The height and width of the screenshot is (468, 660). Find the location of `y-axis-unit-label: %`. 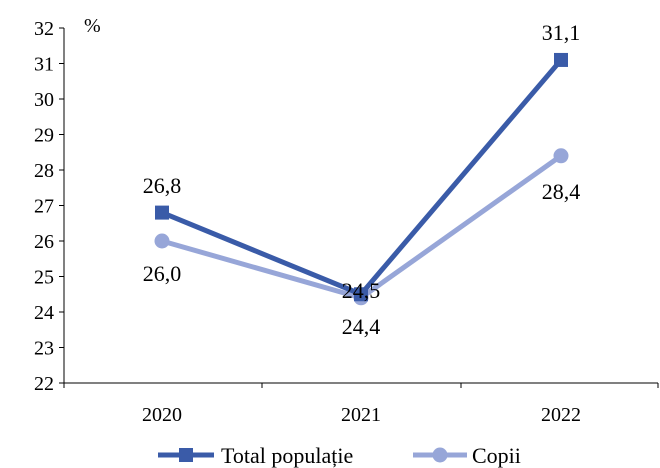

y-axis-unit-label: % is located at coordinates (92, 26).